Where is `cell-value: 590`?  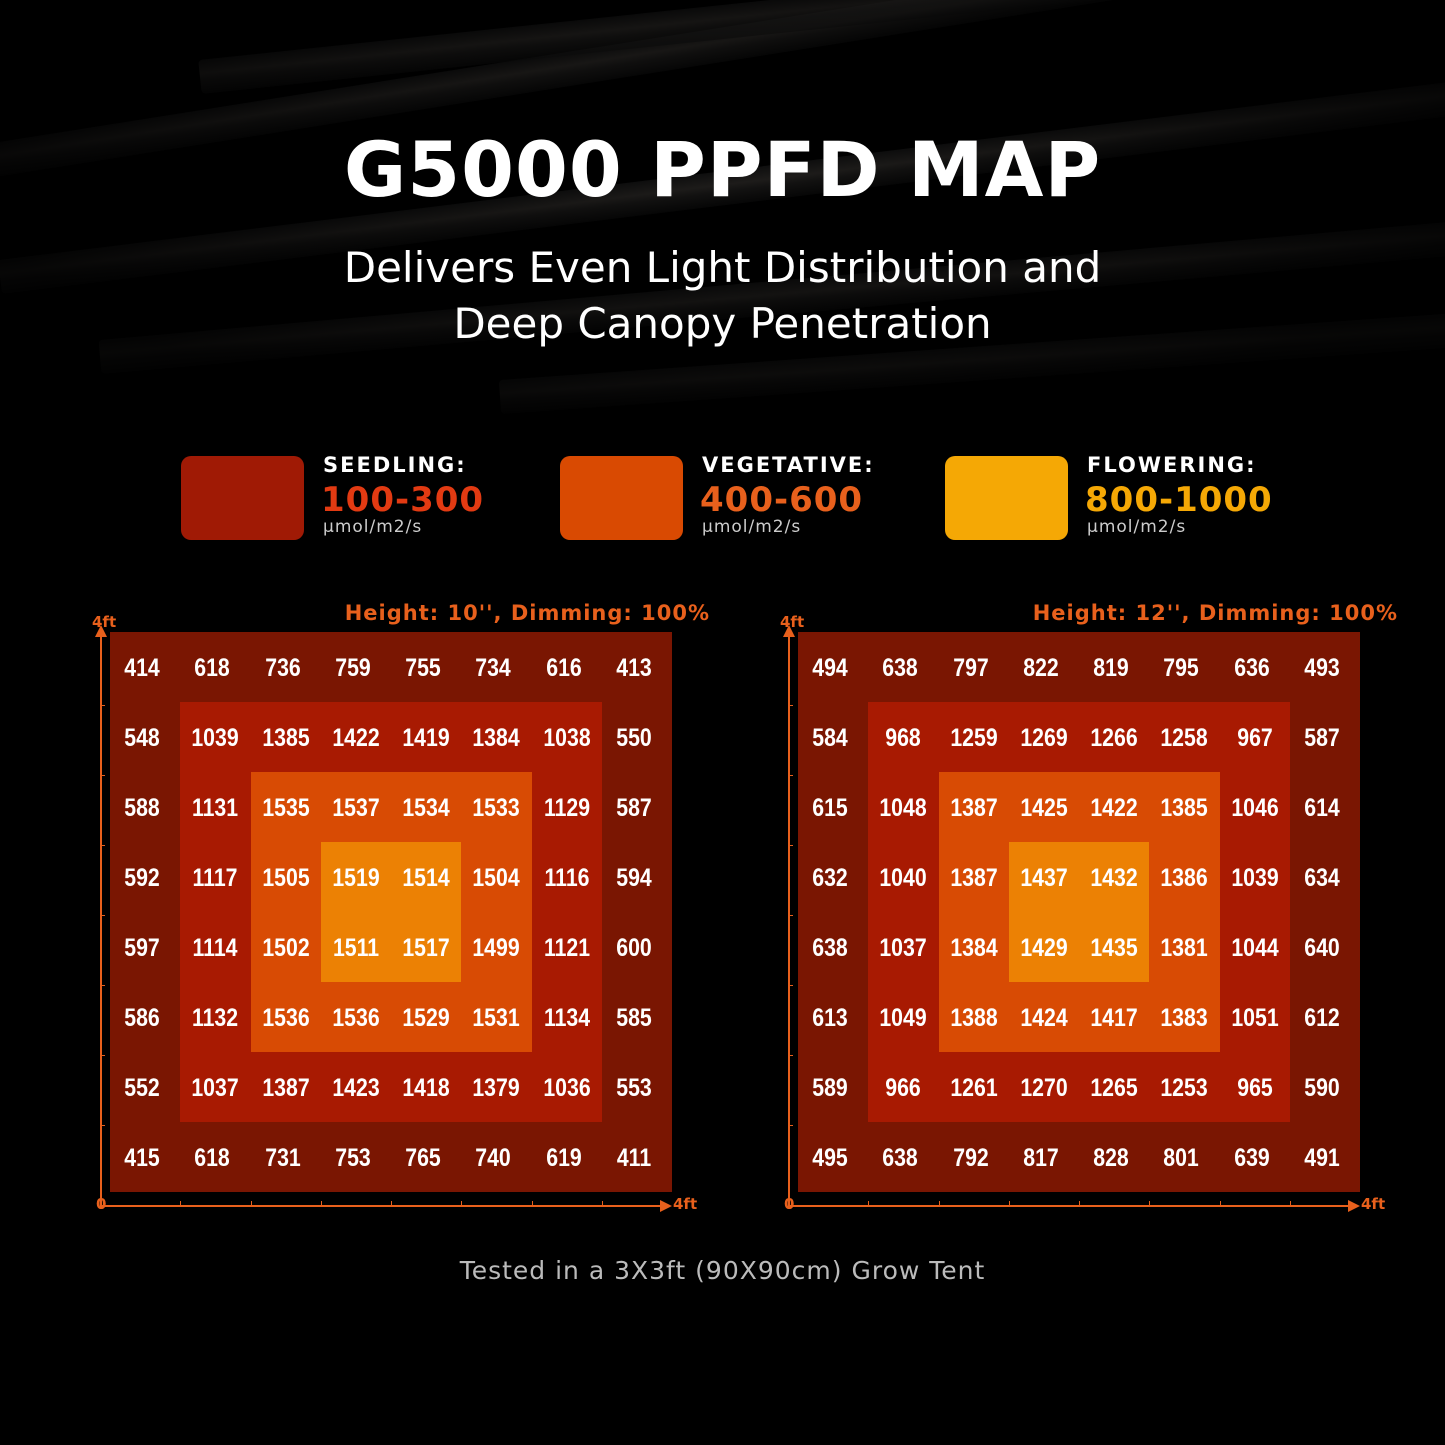
cell-value: 590 is located at coordinates (1322, 1088).